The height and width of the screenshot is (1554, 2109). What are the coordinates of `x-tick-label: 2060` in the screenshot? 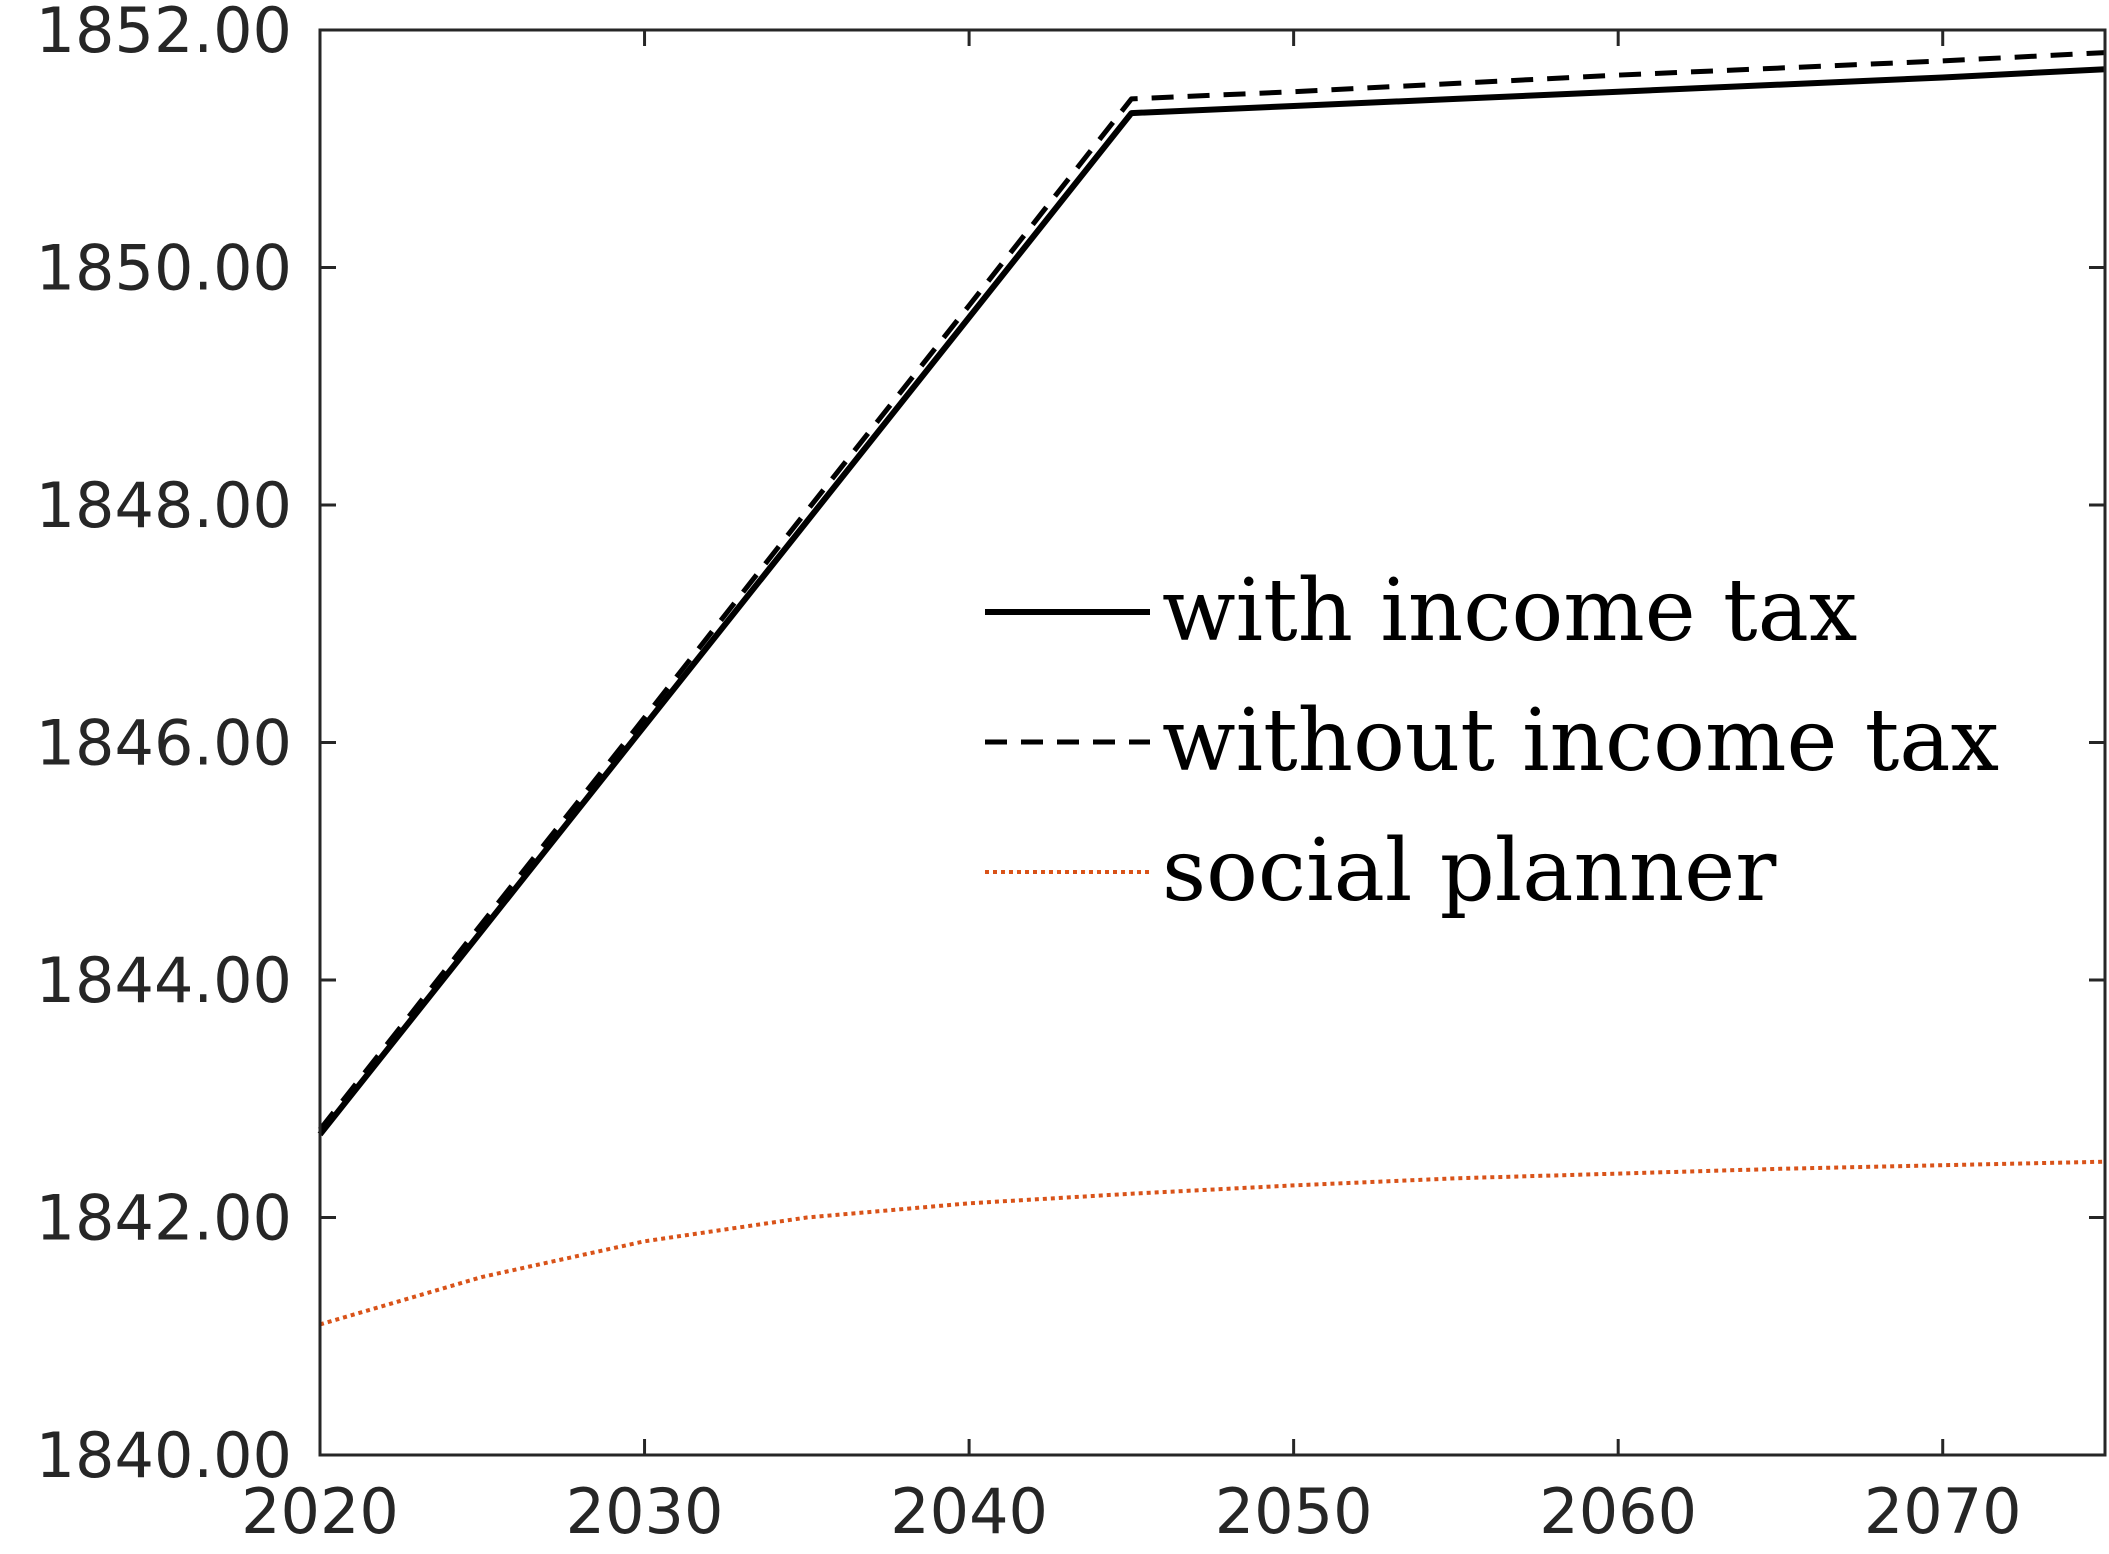 It's located at (1618, 1511).